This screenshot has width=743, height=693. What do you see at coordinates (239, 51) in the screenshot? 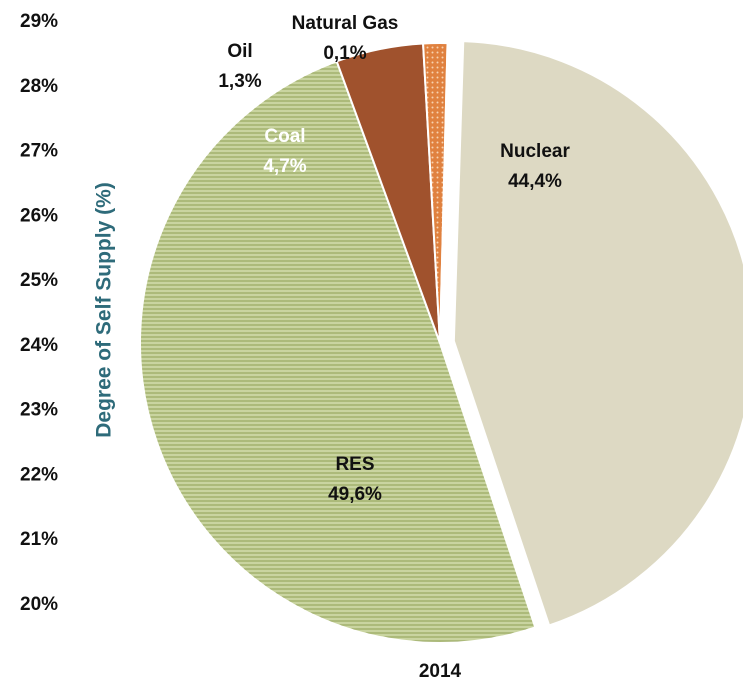
I see `slice-label: Oil` at bounding box center [239, 51].